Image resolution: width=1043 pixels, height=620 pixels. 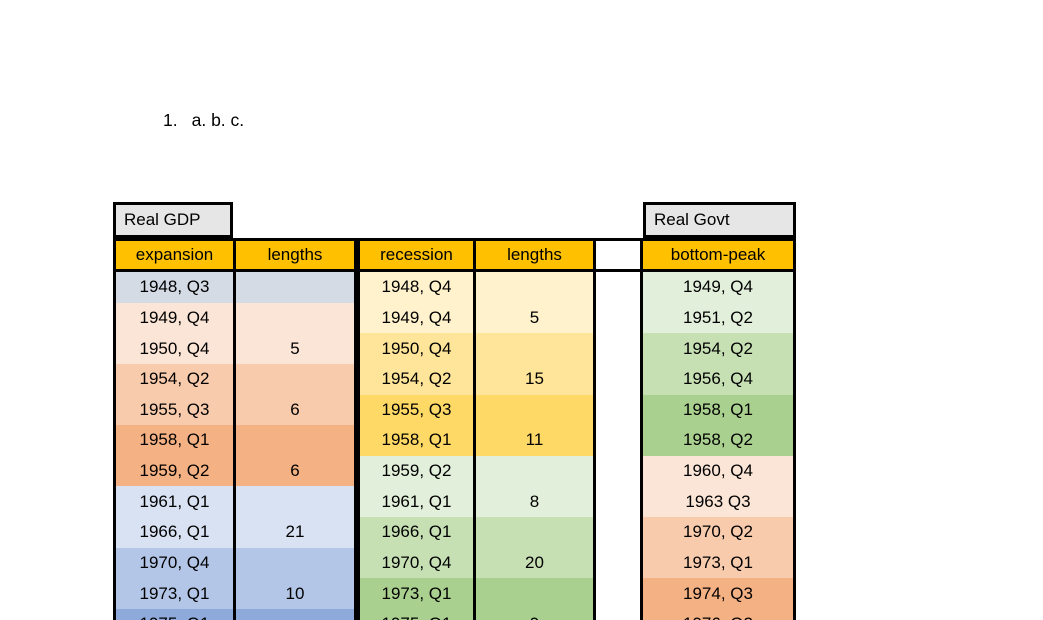 I want to click on cell-bottom-peak-date: 1970, Q2, so click(x=719, y=532).